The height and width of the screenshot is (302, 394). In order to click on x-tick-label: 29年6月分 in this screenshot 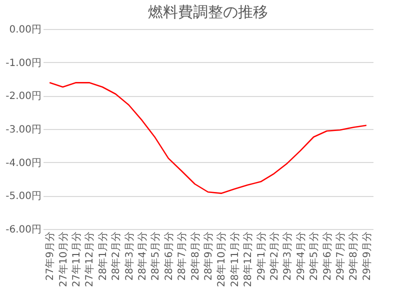, I will do `click(327, 256)`.